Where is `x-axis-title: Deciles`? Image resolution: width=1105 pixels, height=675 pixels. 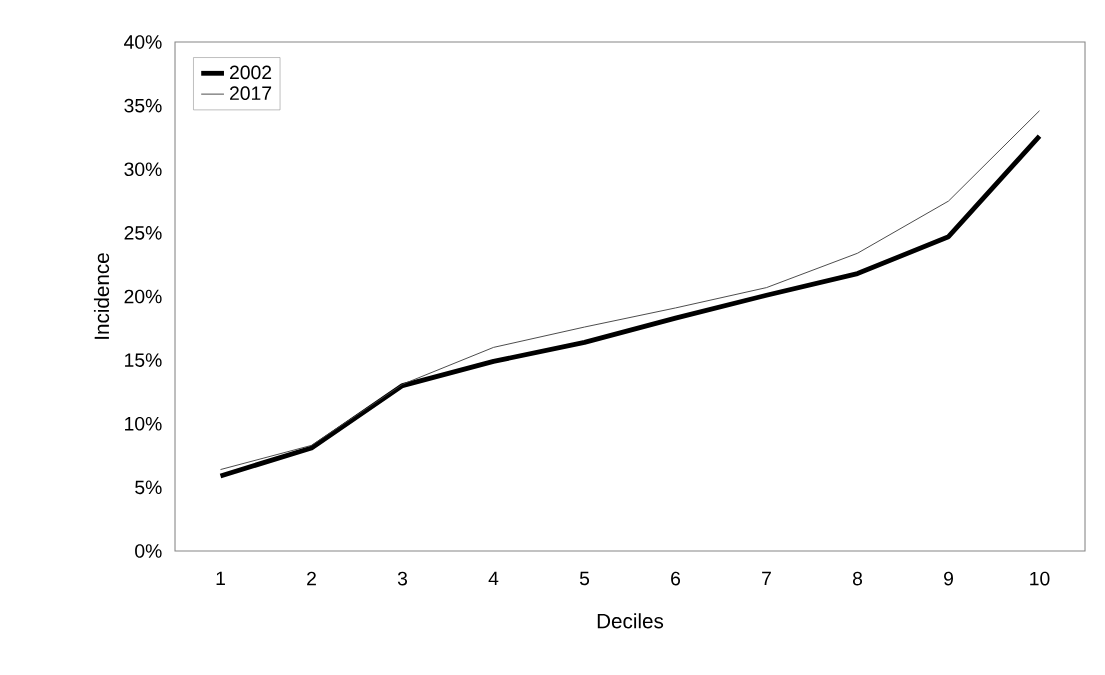
x-axis-title: Deciles is located at coordinates (630, 621).